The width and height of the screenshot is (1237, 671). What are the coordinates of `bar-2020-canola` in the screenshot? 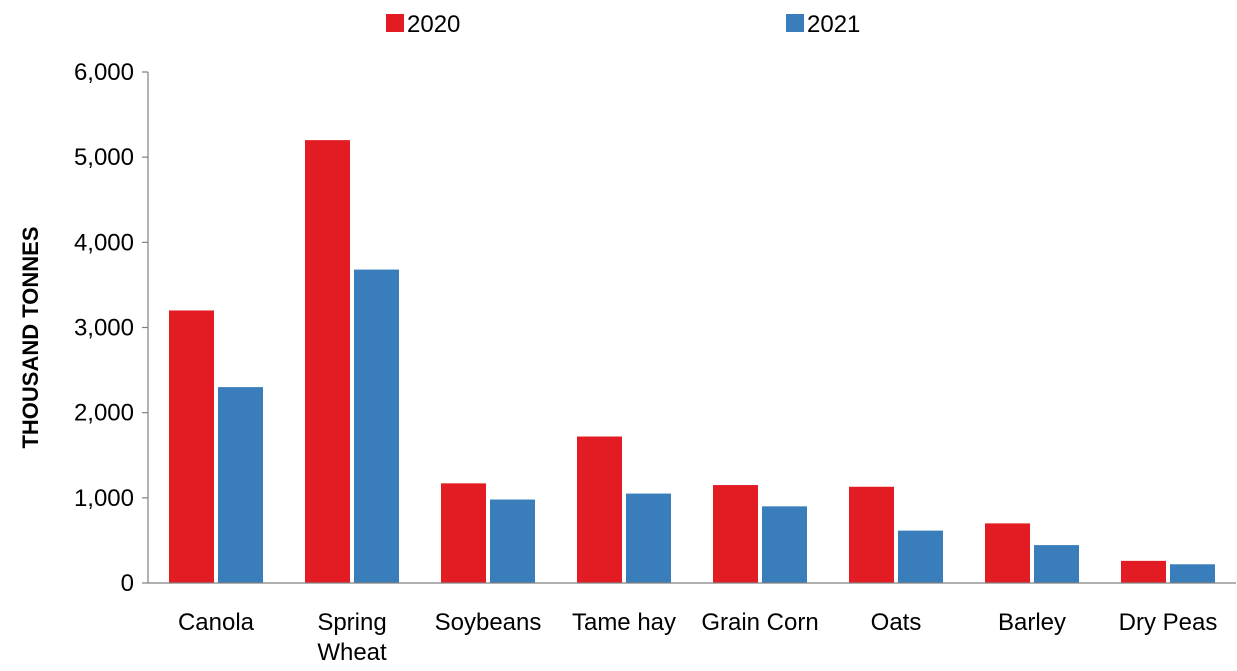 It's located at (191, 446).